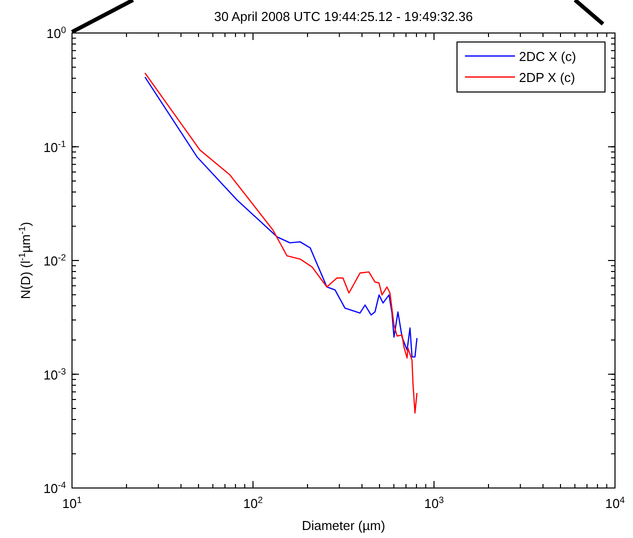 This screenshot has width=633, height=538. What do you see at coordinates (434, 503) in the screenshot?
I see `x-tick-label: 10$^{3}$` at bounding box center [434, 503].